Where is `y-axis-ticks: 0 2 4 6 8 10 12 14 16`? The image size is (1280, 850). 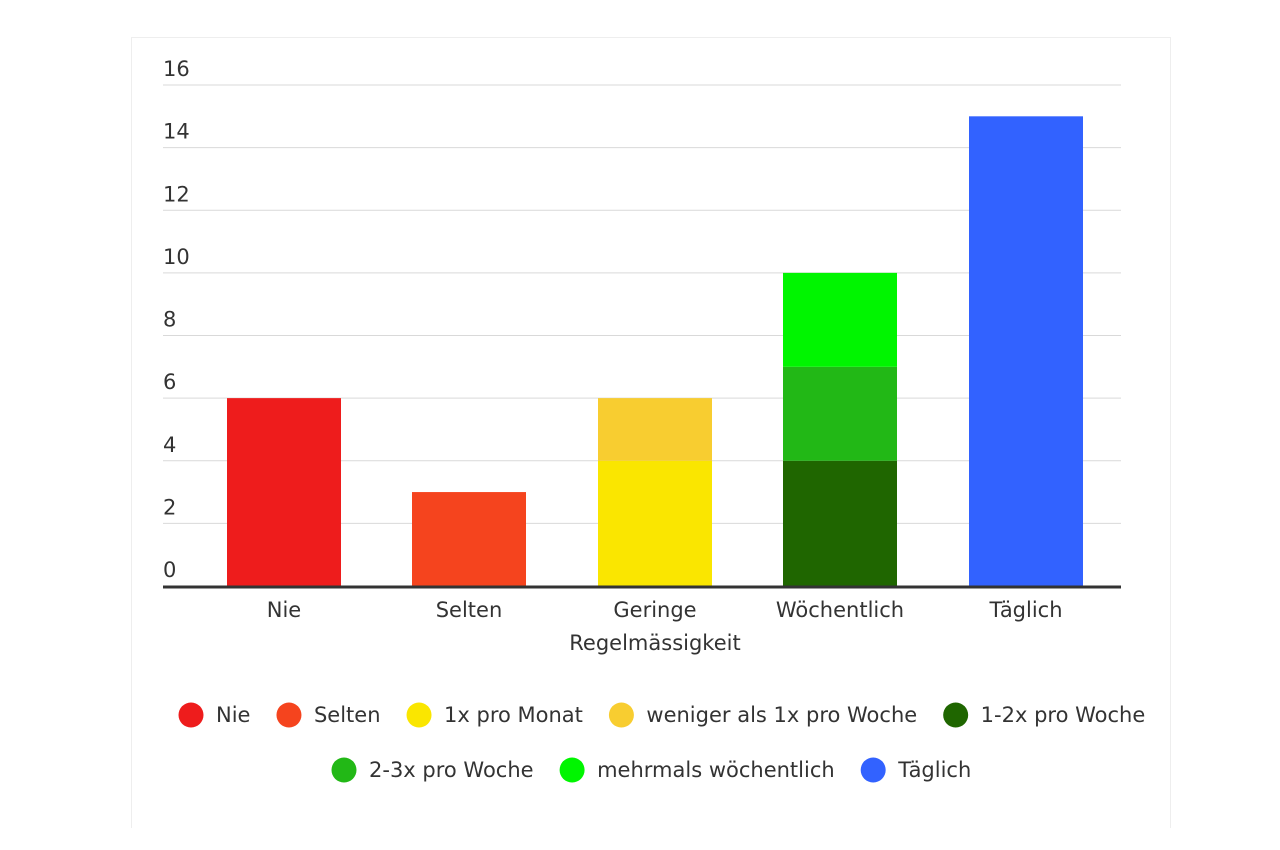
y-axis-ticks: 0 2 4 6 8 10 12 14 16 is located at coordinates (176, 319).